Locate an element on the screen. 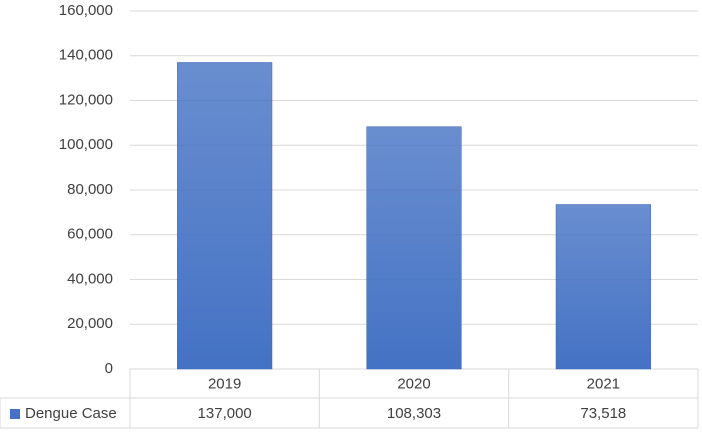 The image size is (702, 432). legend-label: Dengue Case is located at coordinates (71, 413).